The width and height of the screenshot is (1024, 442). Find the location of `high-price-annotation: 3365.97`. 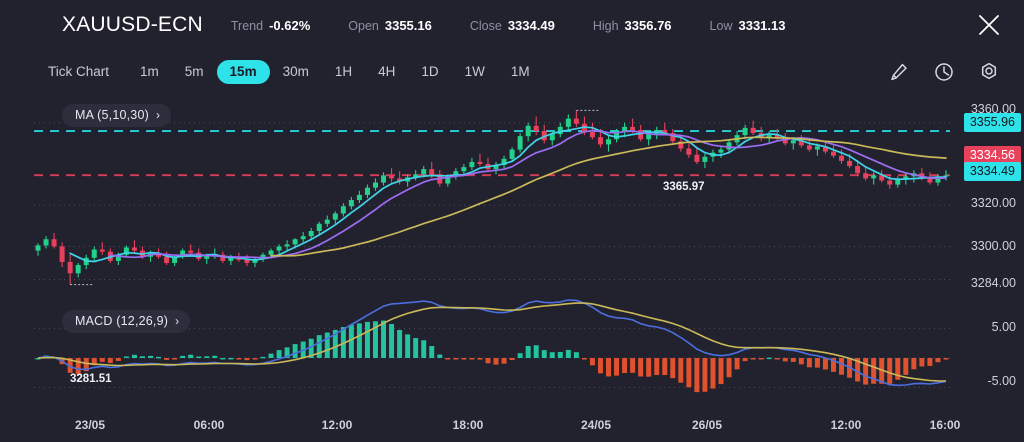

high-price-annotation: 3365.97 is located at coordinates (684, 187).